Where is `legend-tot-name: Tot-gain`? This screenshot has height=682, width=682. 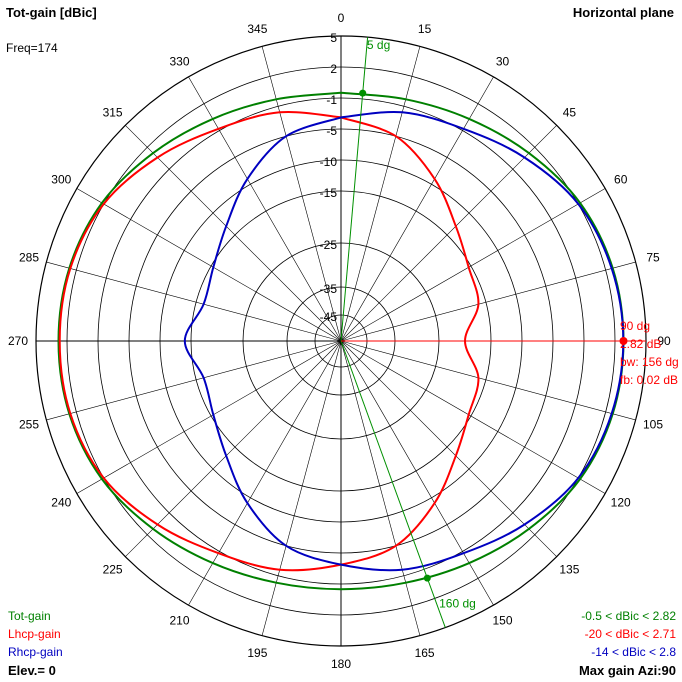 legend-tot-name: Tot-gain is located at coordinates (29, 616).